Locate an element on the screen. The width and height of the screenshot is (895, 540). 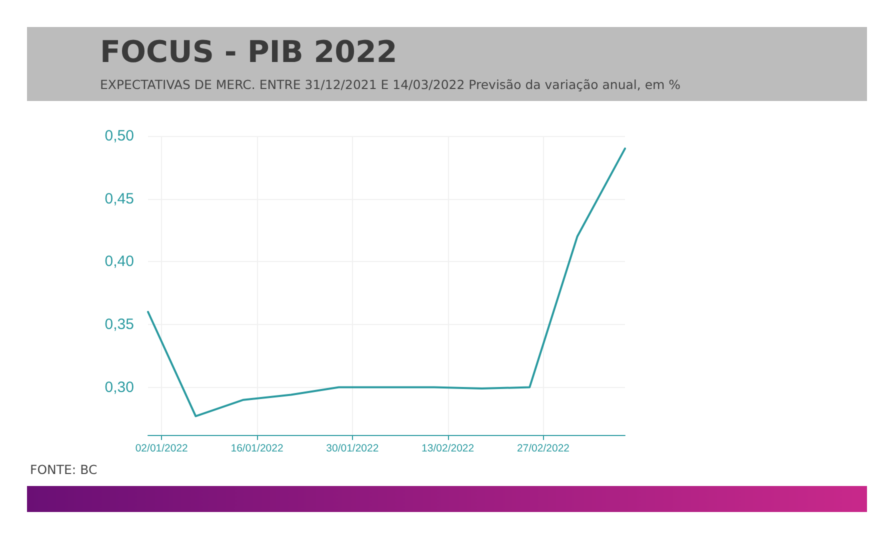
x-tick-label: 27/02/2022 is located at coordinates (543, 448).